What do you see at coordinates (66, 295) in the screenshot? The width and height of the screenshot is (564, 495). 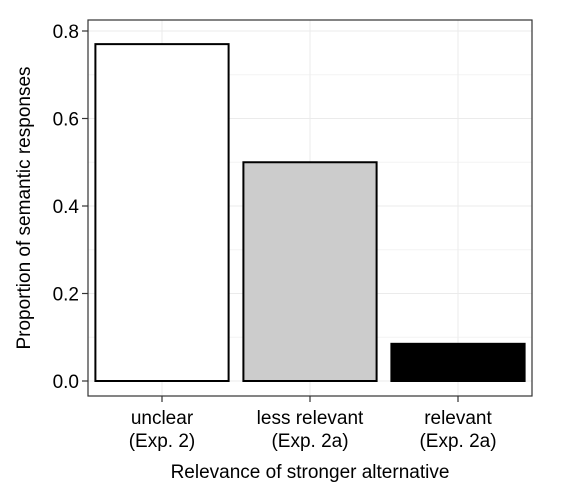 I see `y-tick-label-1: 0.2` at bounding box center [66, 295].